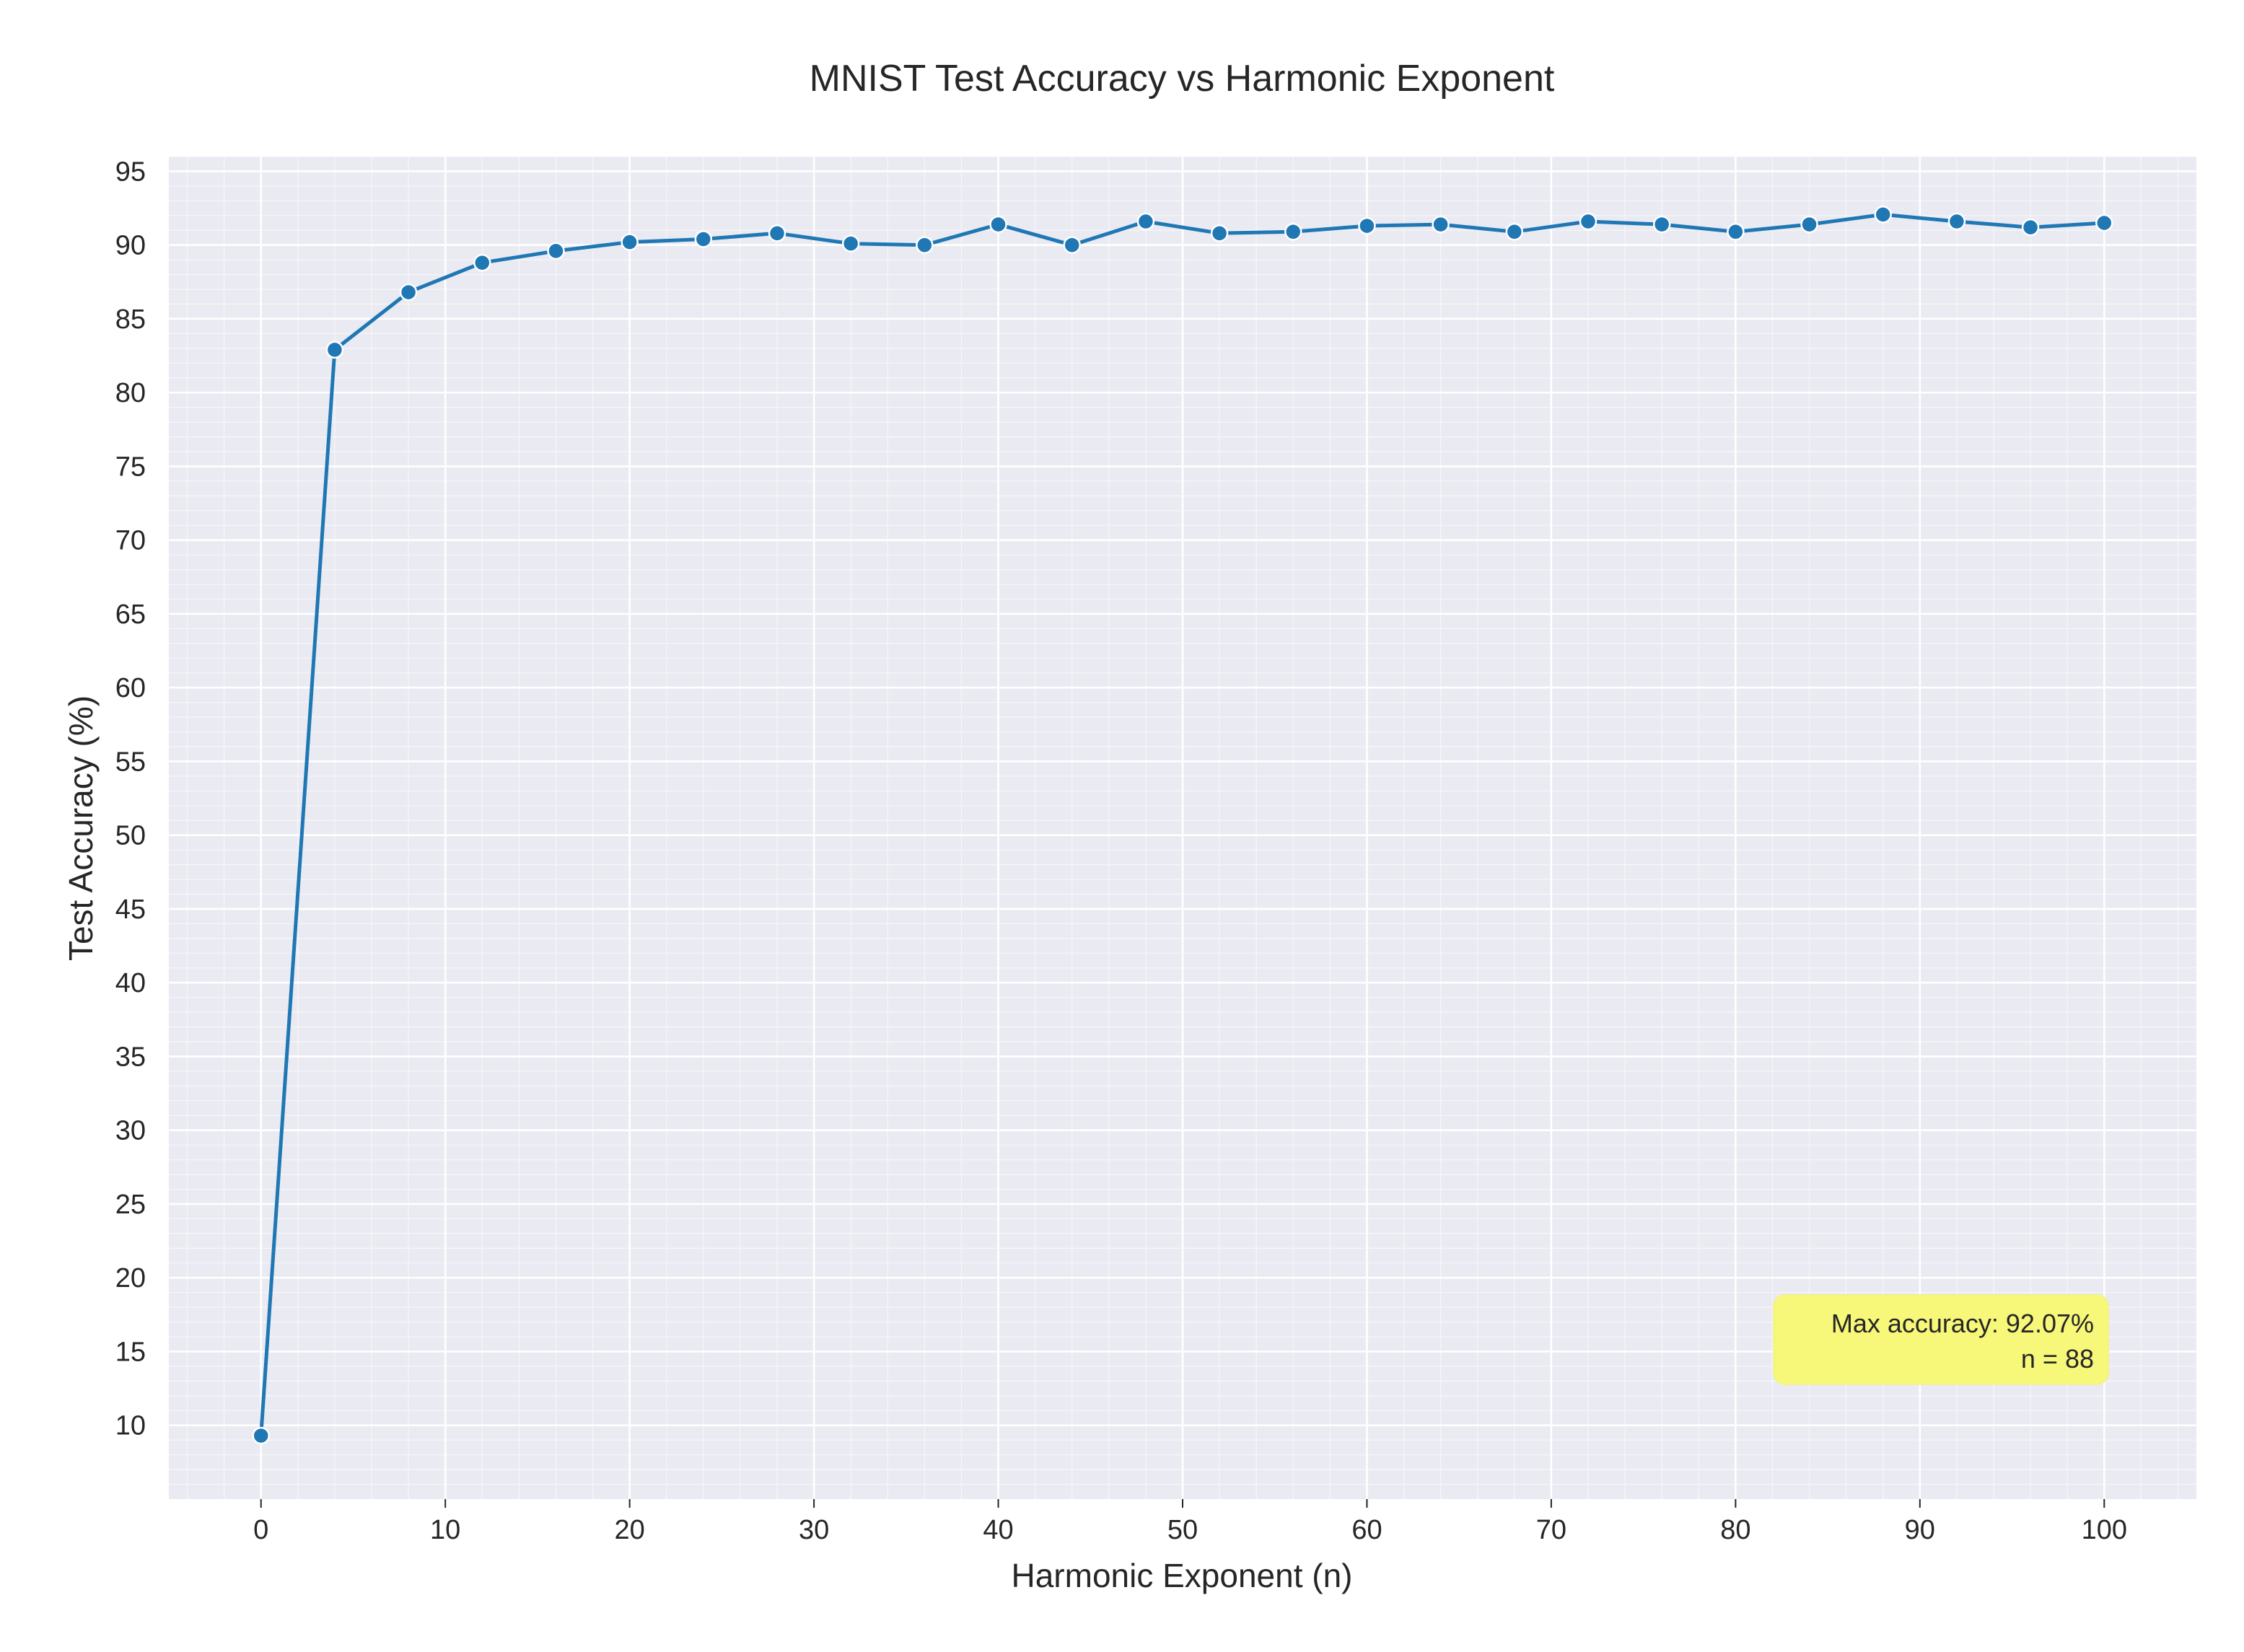  Describe the element at coordinates (130, 1278) in the screenshot. I see `y-tick-label: 20` at that location.